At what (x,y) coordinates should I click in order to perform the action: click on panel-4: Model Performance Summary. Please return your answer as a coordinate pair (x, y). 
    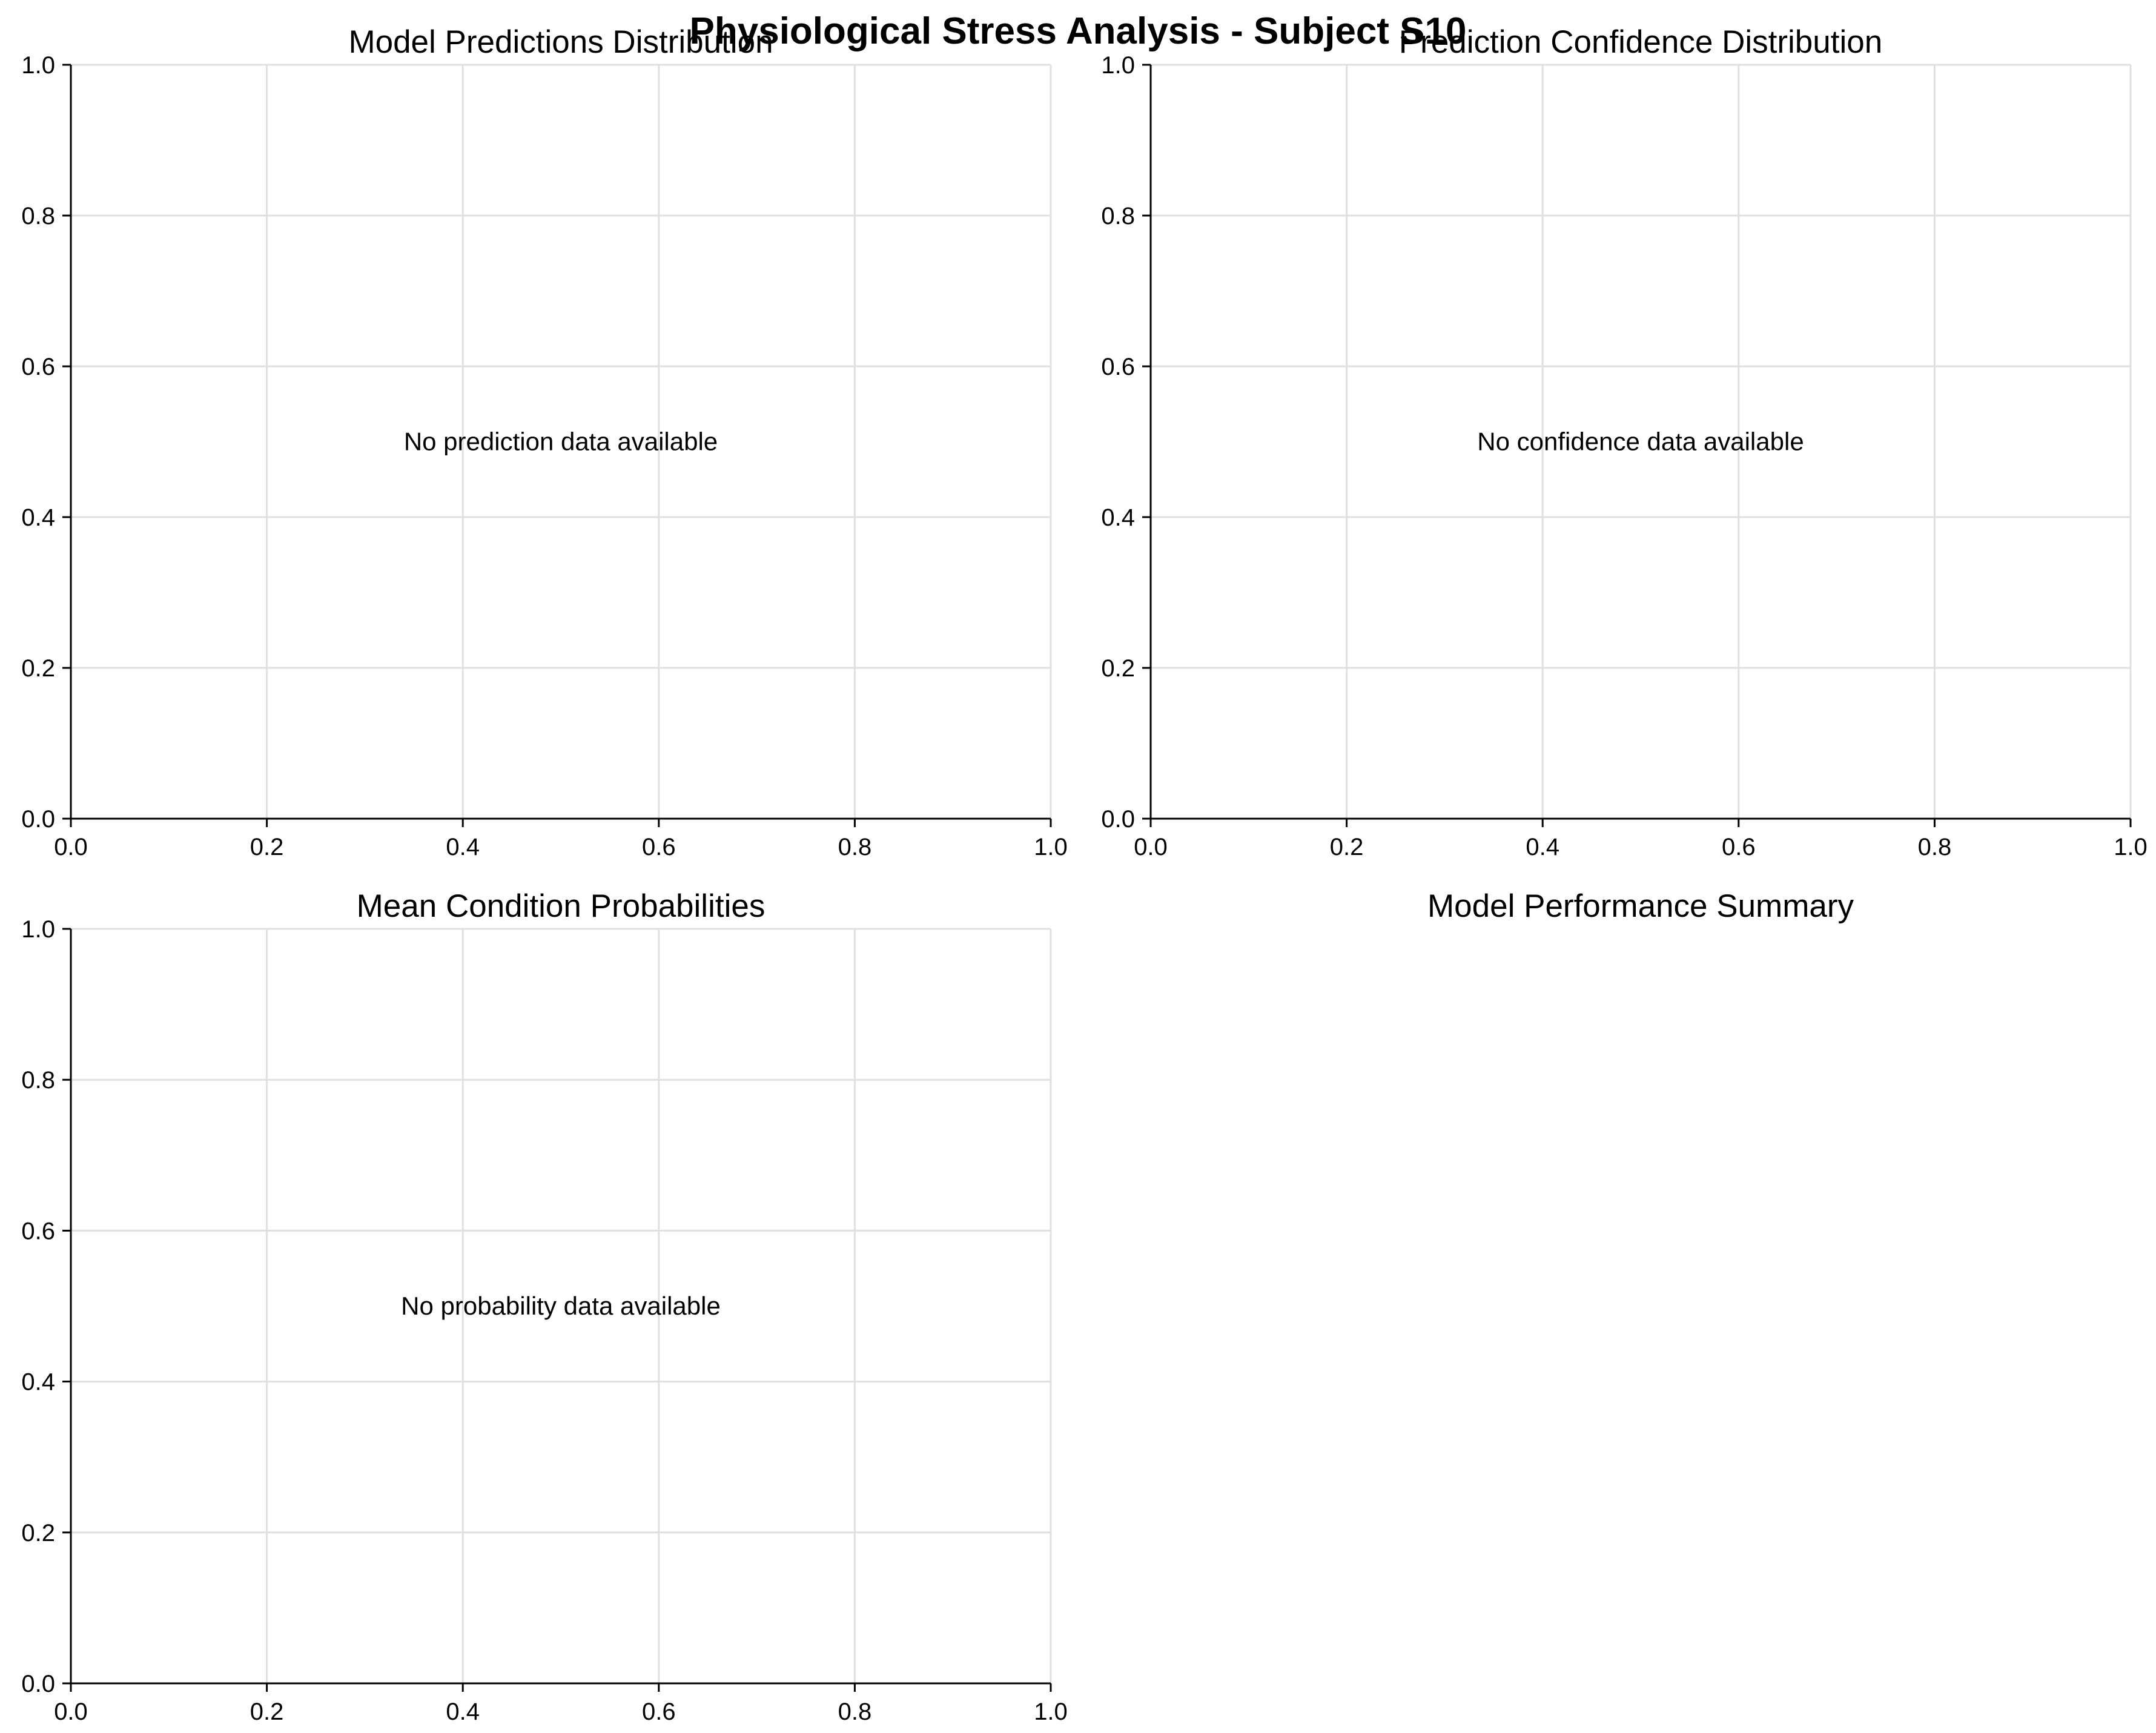
    Looking at the image, I should click on (1640, 906).